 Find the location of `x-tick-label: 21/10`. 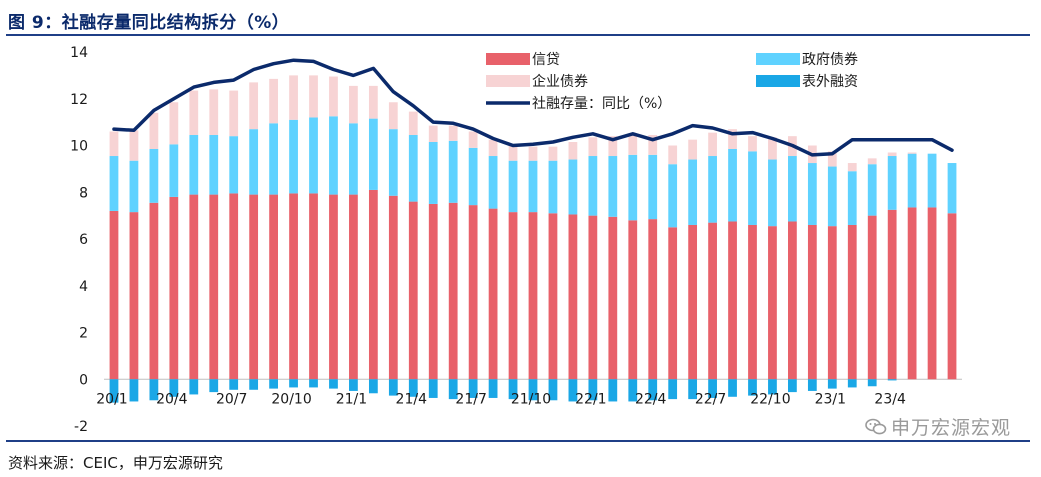

x-tick-label: 21/10 is located at coordinates (531, 399).